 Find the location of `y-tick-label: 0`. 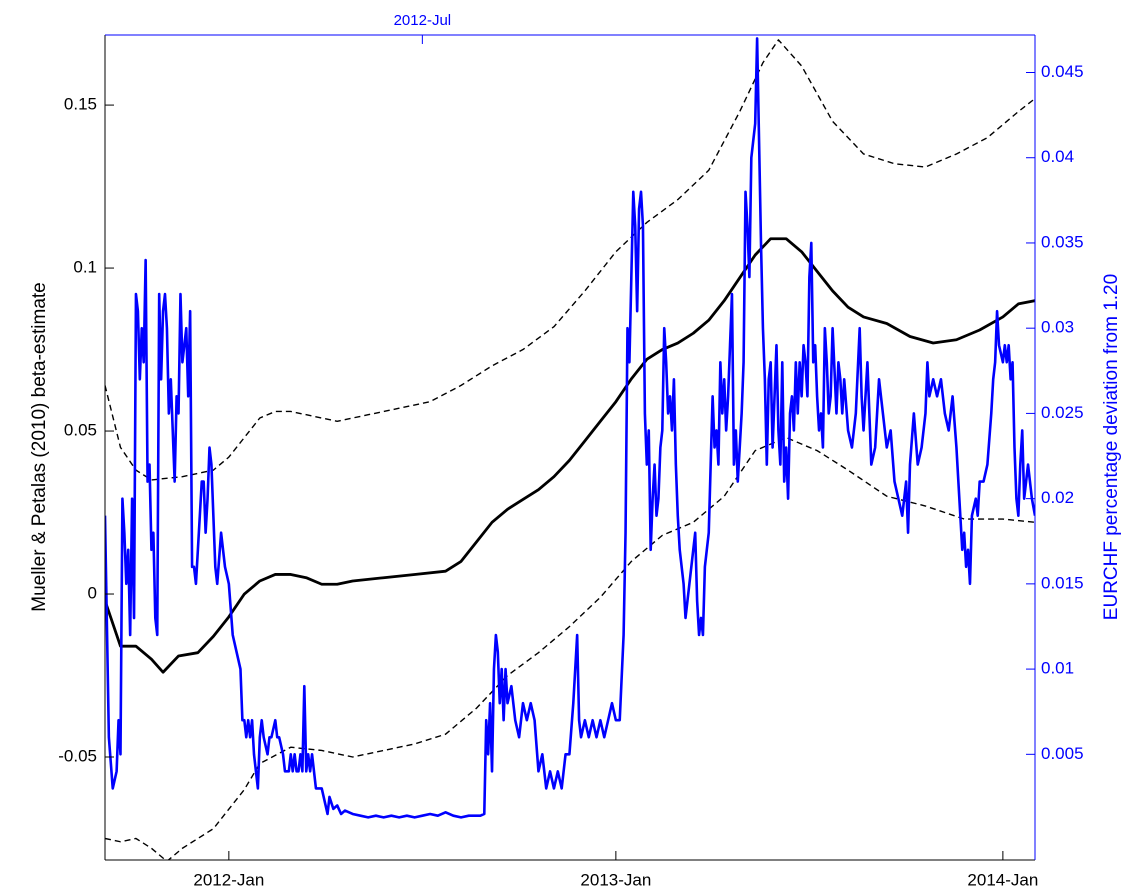

y-tick-label: 0 is located at coordinates (92, 593).